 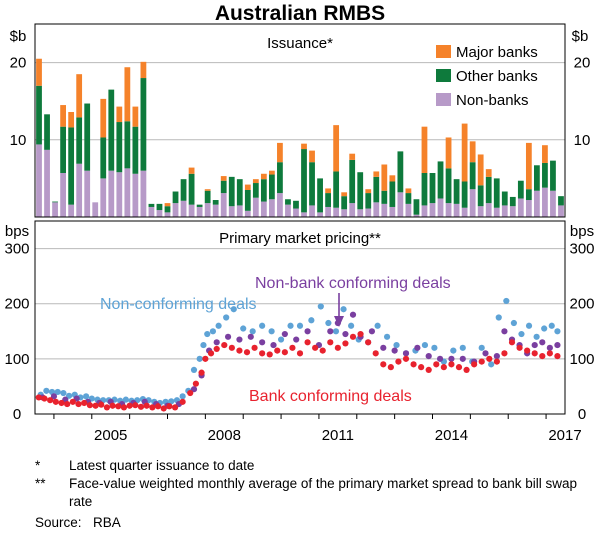 What do you see at coordinates (582, 140) in the screenshot?
I see `top-right-tick-label: 10` at bounding box center [582, 140].